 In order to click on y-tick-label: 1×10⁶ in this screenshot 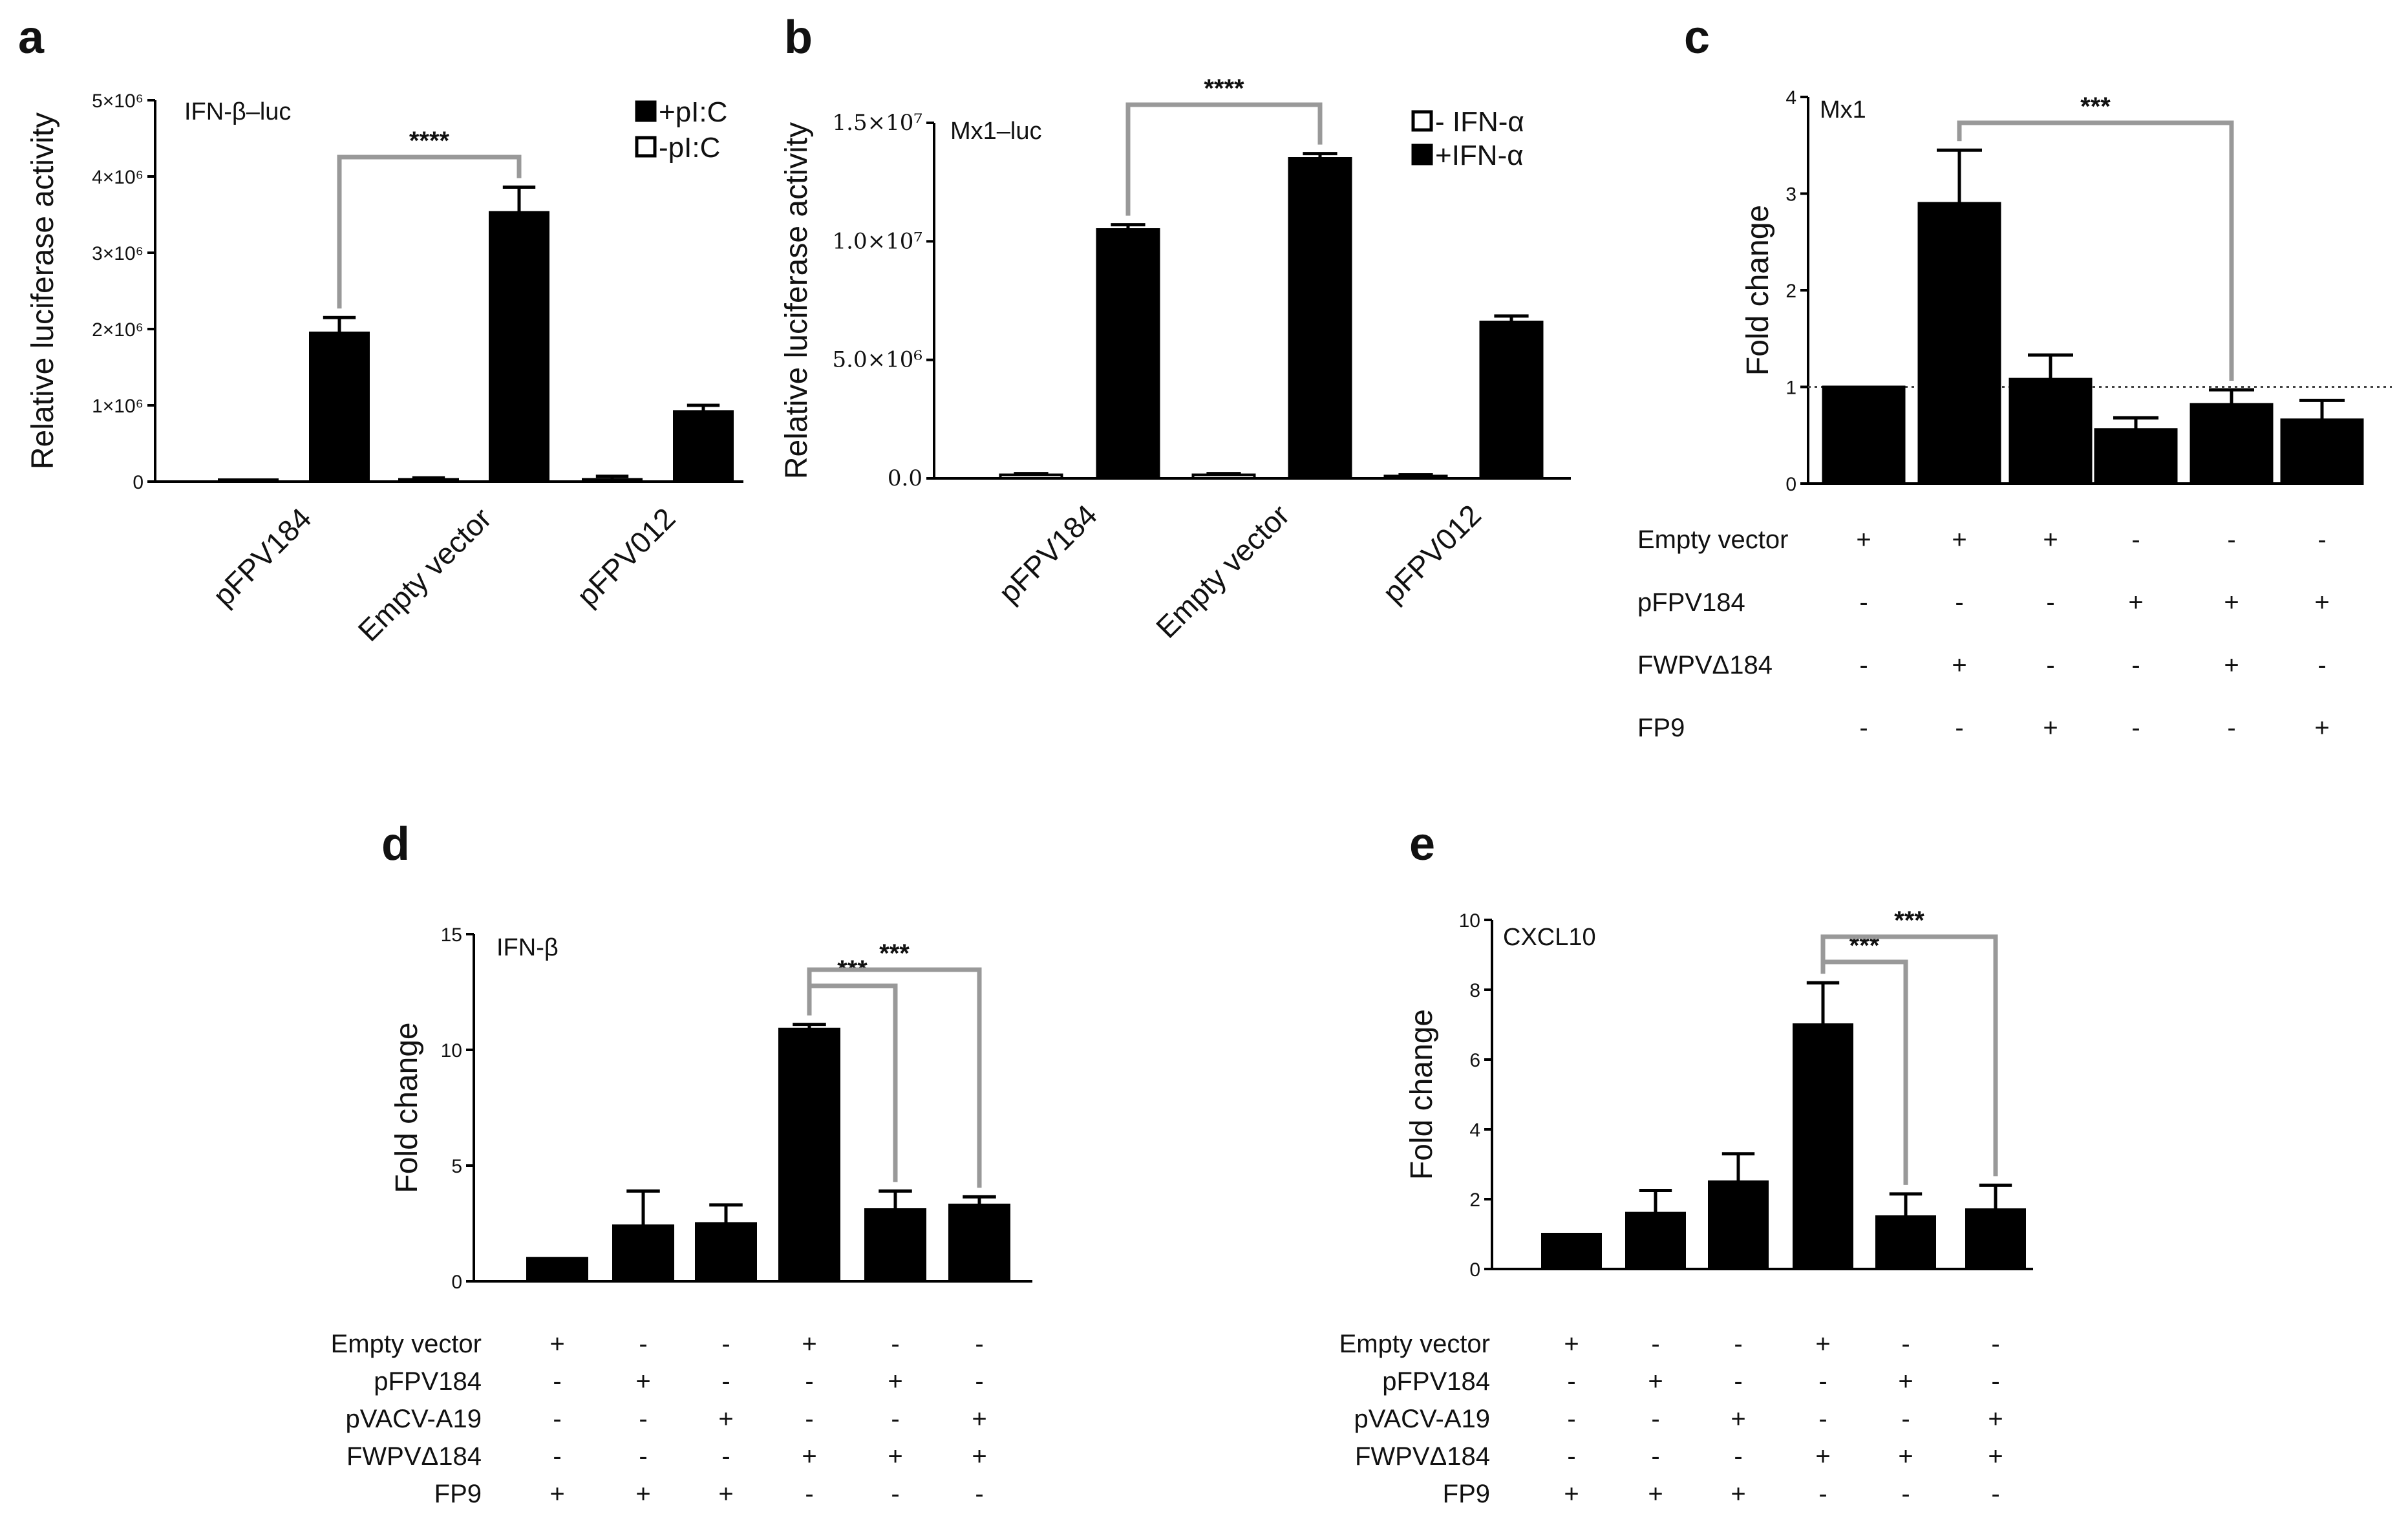, I will do `click(118, 407)`.